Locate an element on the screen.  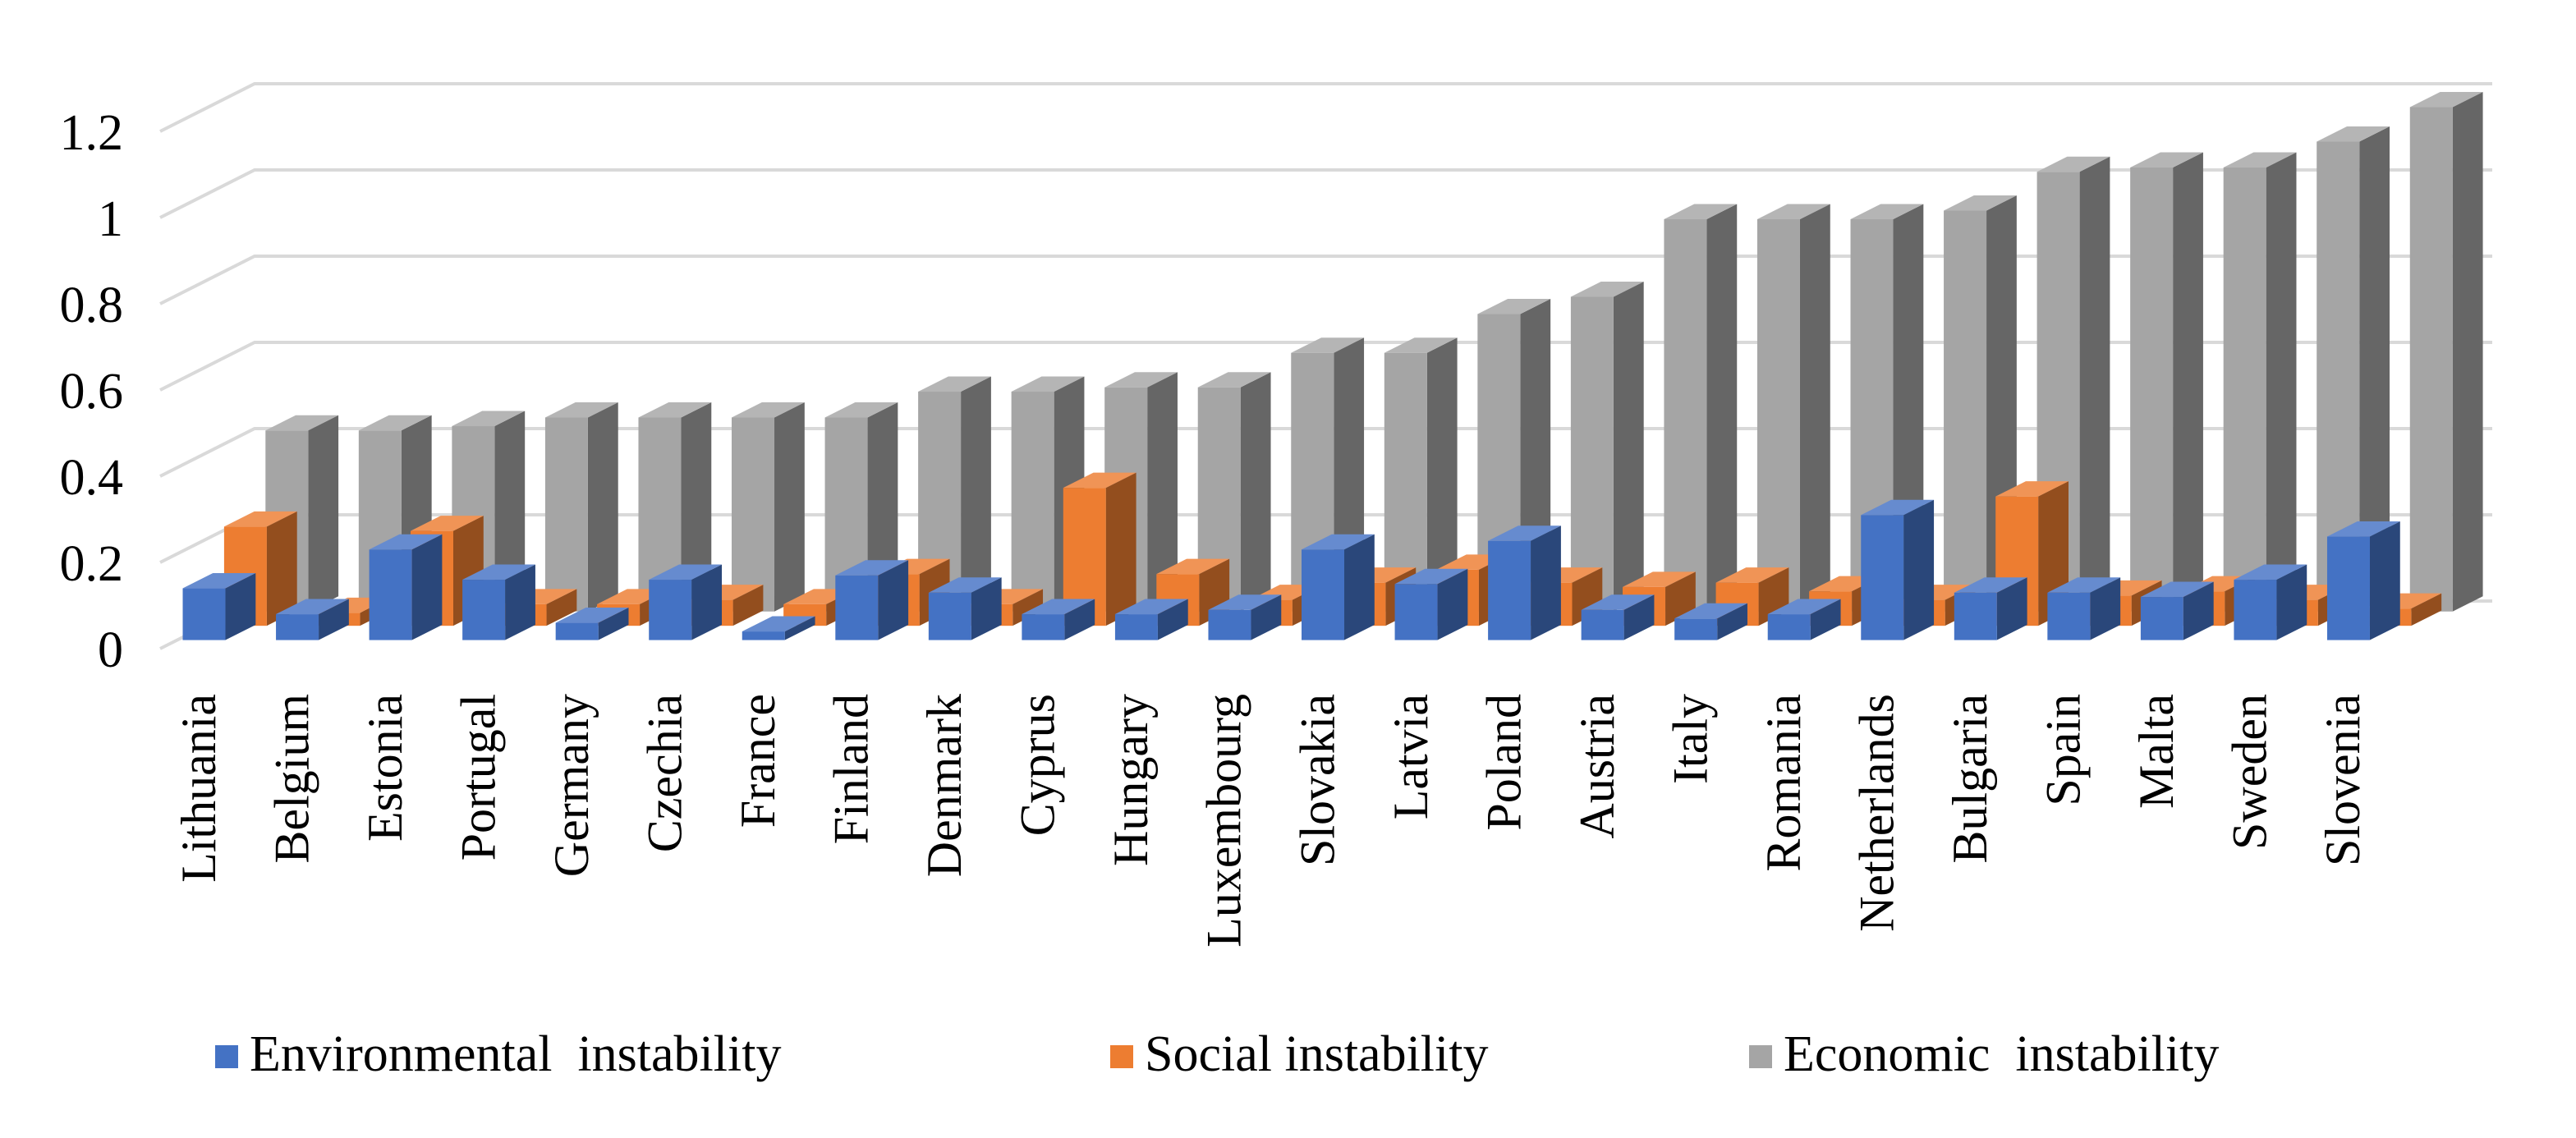
legend-item: Social instability is located at coordinates (1299, 1054).